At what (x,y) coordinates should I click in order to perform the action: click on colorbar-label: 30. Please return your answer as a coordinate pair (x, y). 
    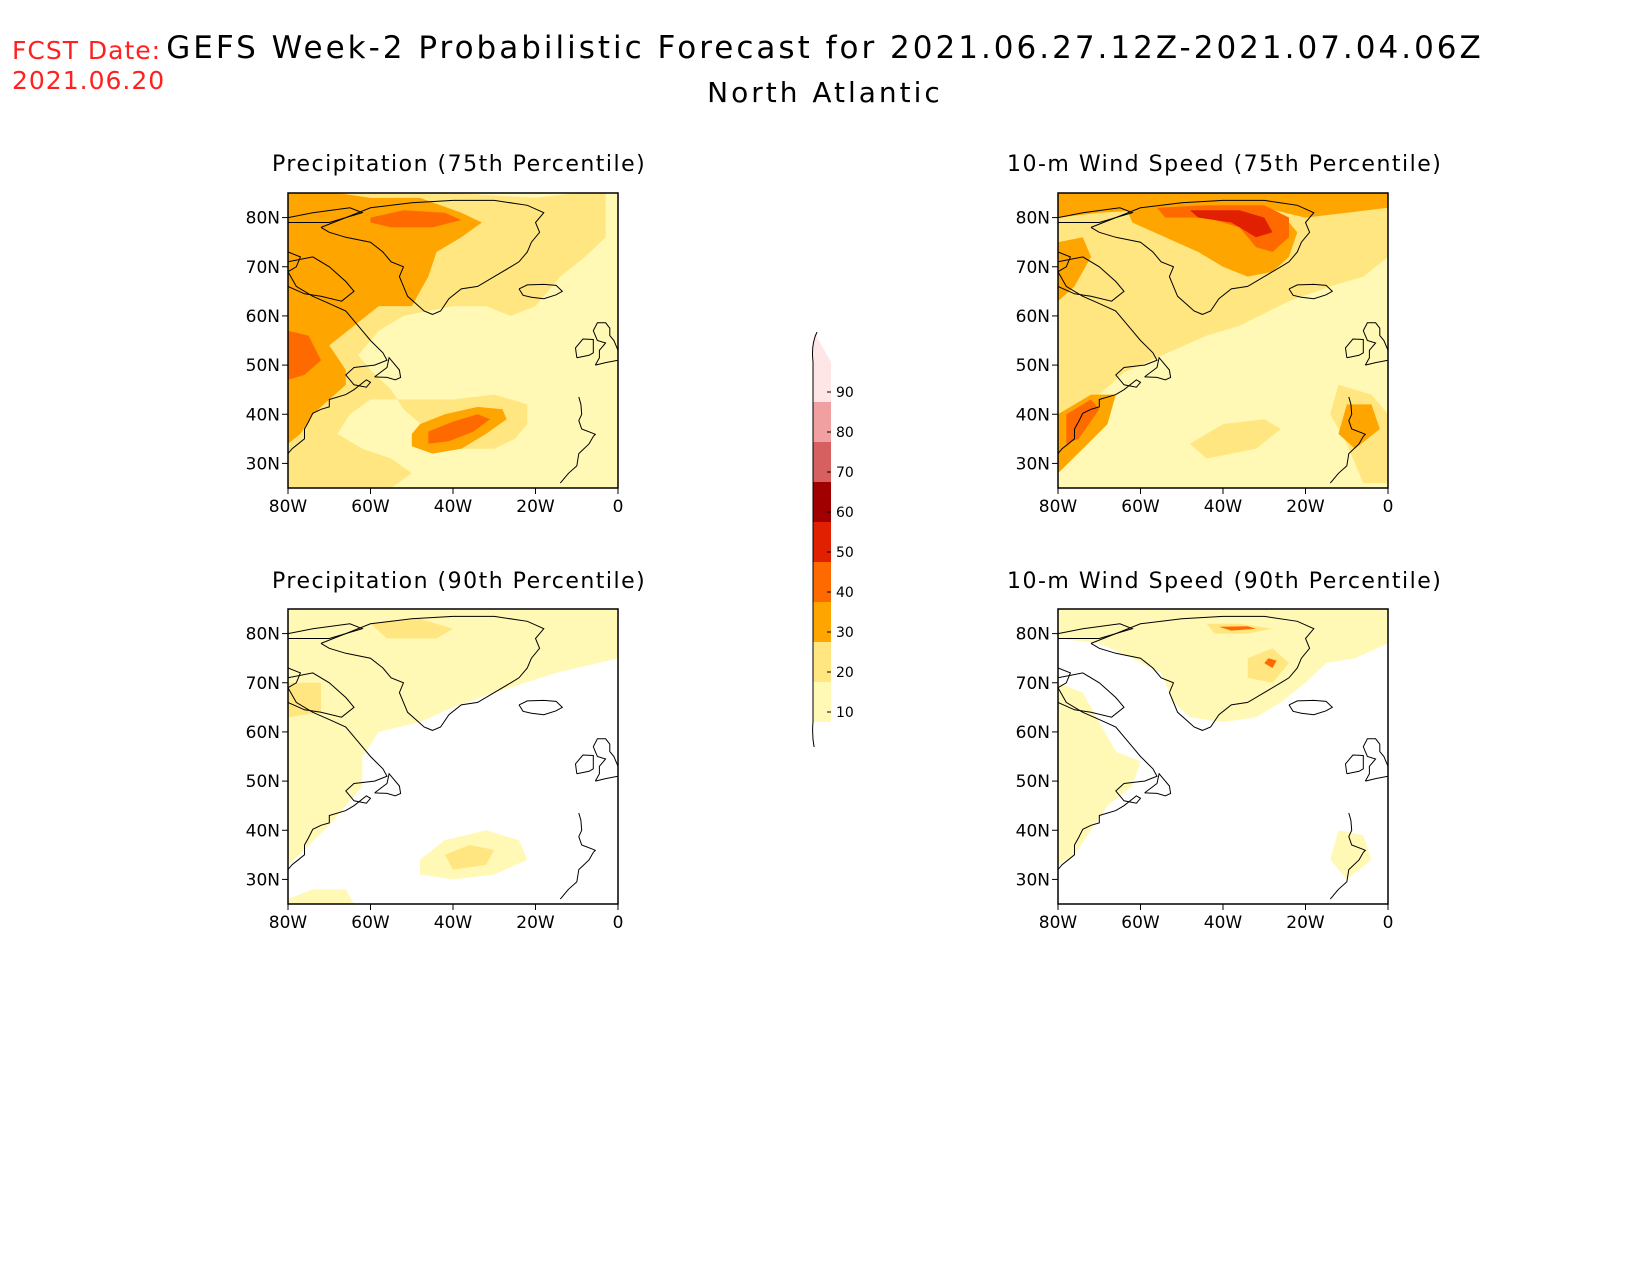
    Looking at the image, I should click on (845, 633).